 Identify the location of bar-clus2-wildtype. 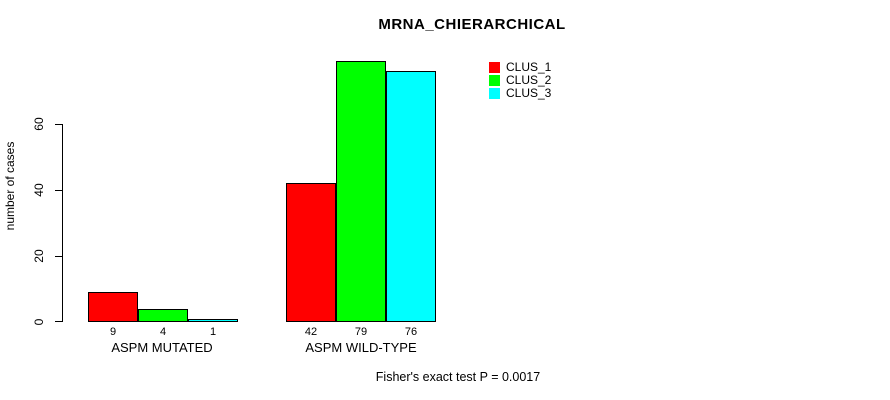
(361, 191).